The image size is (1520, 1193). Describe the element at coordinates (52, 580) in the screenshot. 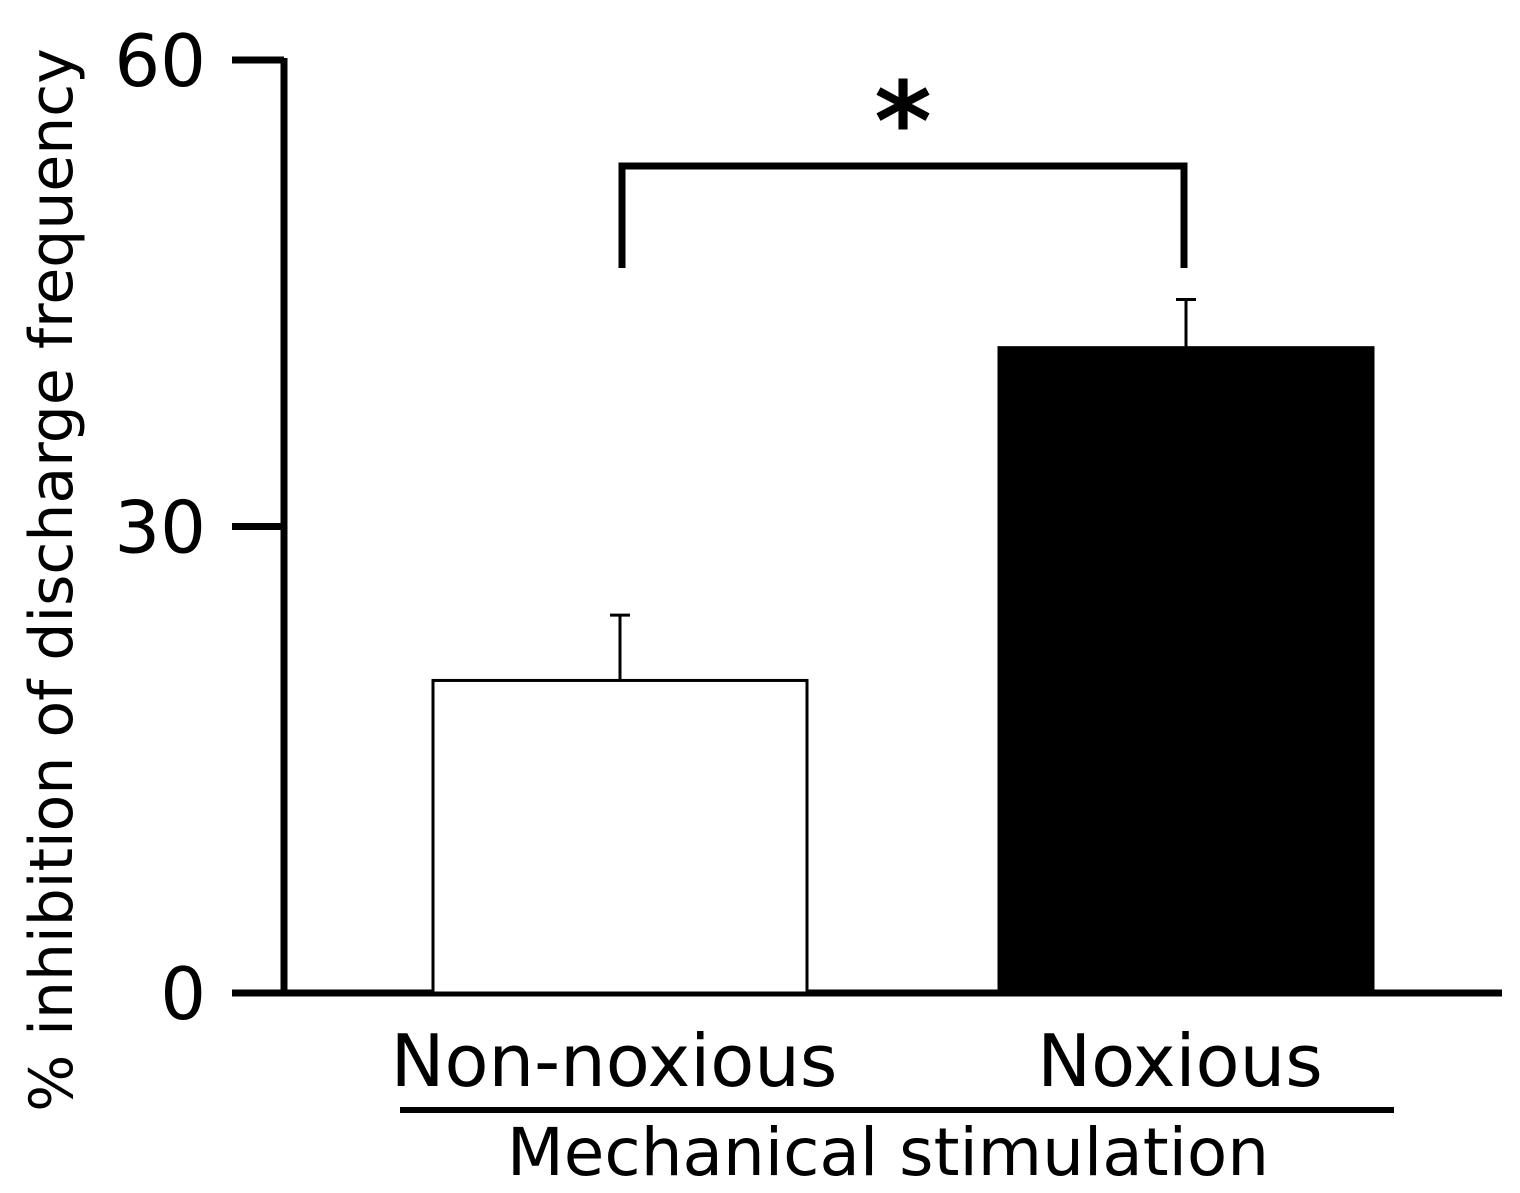

I see `y-axis-label: % inhibition of discharge frequency` at that location.